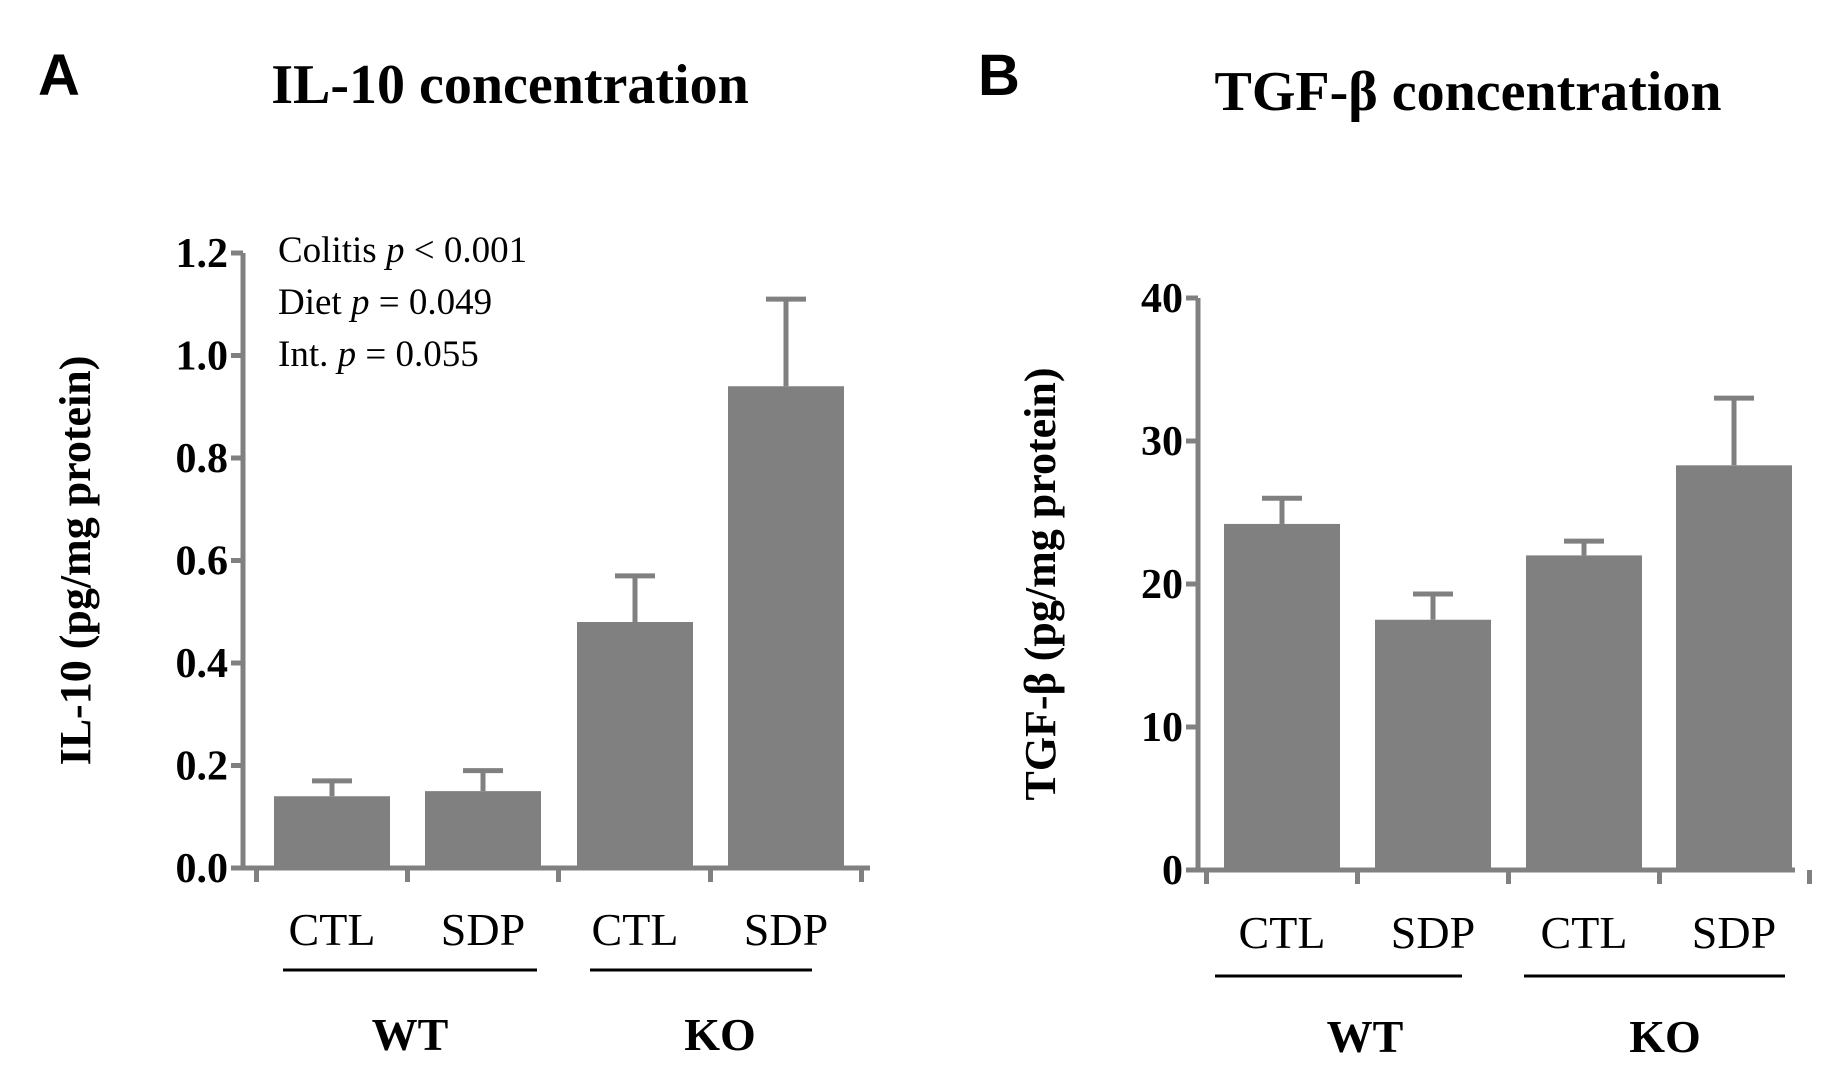  Describe the element at coordinates (202, 357) in the screenshot. I see `y-tick-label: 1.0` at that location.